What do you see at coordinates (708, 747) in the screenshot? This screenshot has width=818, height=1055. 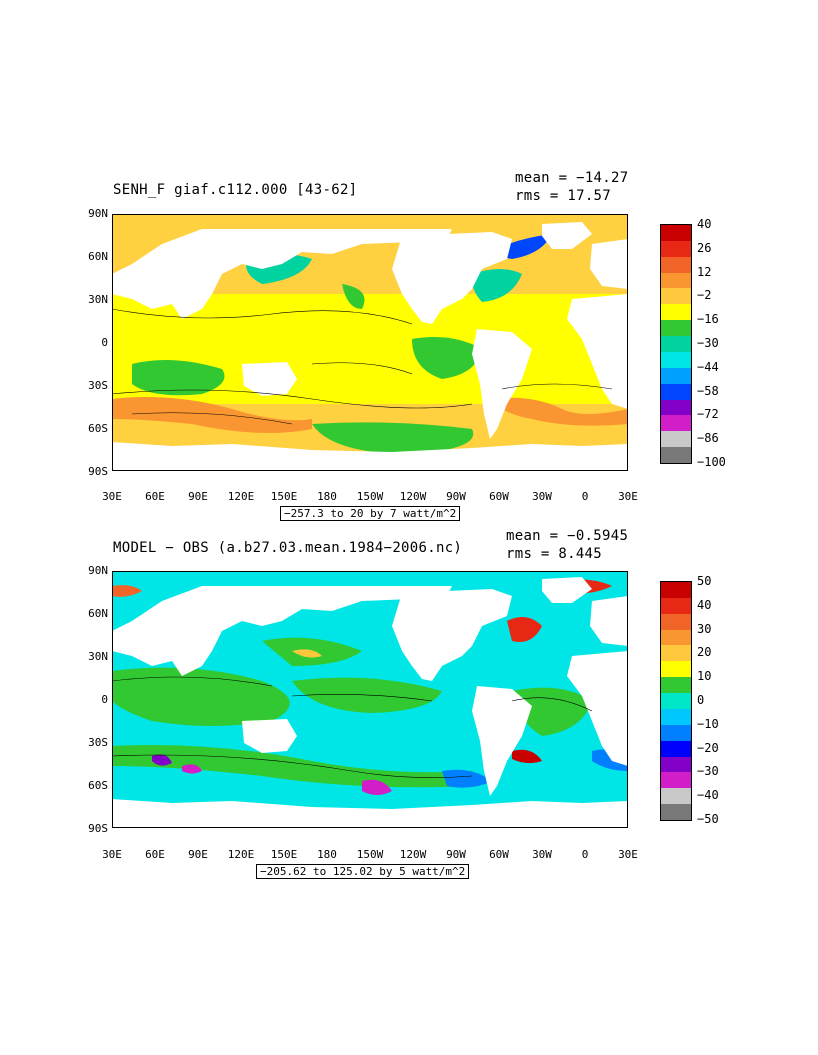 I see `colorbar-label: −20` at bounding box center [708, 747].